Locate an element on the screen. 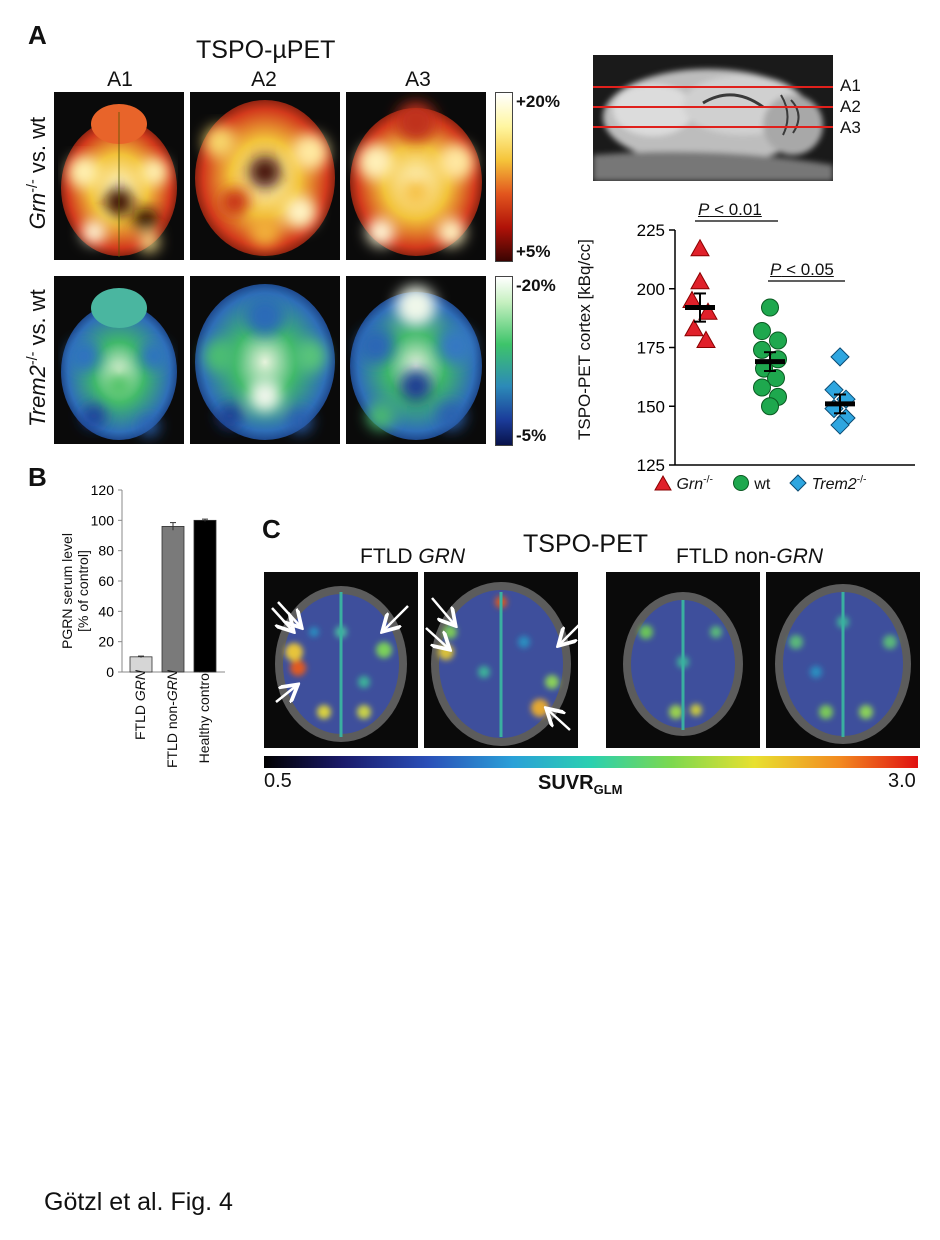 This screenshot has width=940, height=1240. group1-it: GRN is located at coordinates (442, 556).